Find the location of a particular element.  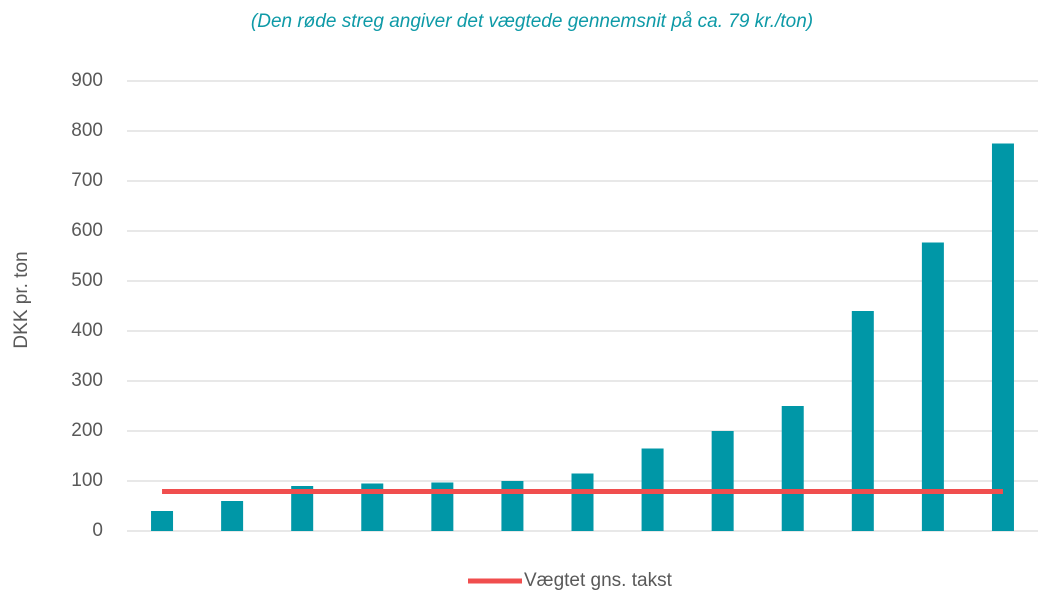

y-tick-label: 700 is located at coordinates (87, 180).